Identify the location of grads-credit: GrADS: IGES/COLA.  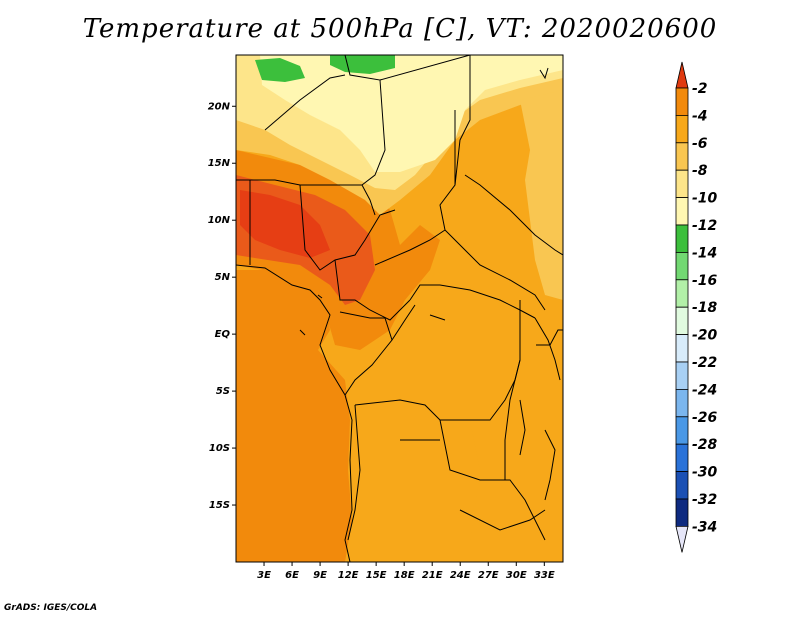
(51, 608).